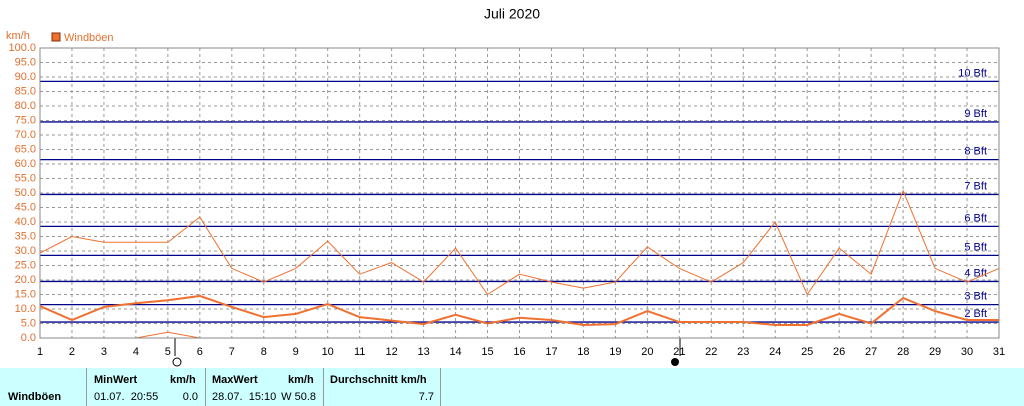 The height and width of the screenshot is (406, 1024). I want to click on bft-label: 8 Bft, so click(975, 152).